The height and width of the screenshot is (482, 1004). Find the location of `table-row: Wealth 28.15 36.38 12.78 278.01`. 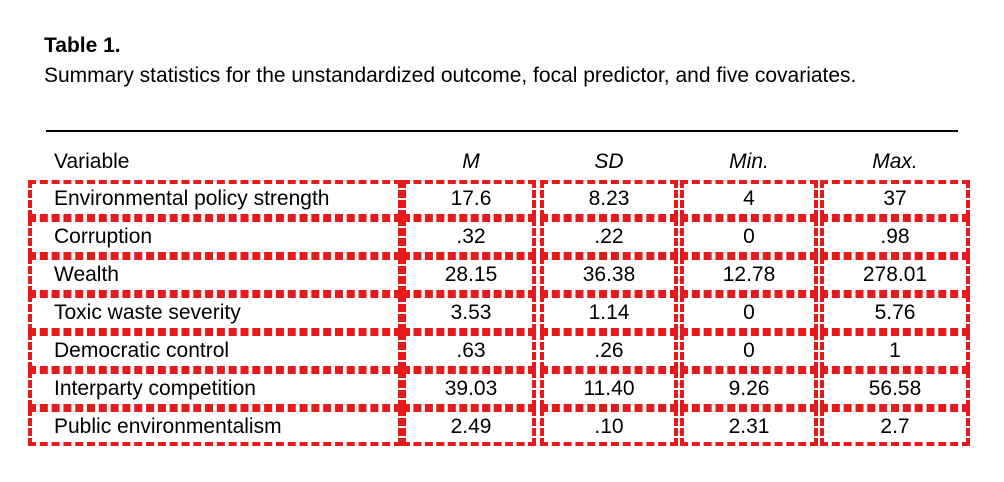

table-row: Wealth 28.15 36.38 12.78 278.01 is located at coordinates (502, 275).